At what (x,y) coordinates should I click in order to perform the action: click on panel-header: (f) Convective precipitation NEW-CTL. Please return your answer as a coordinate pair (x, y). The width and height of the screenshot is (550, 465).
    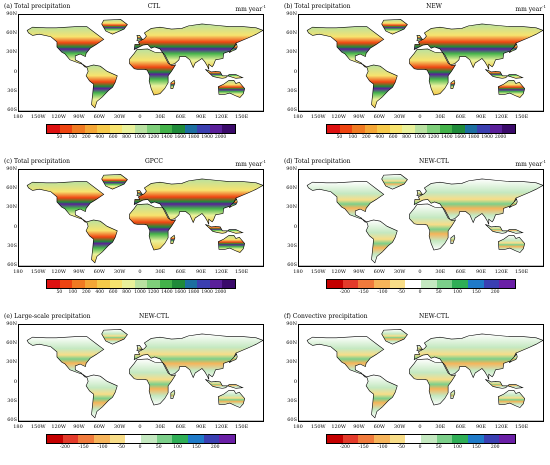
    Looking at the image, I should click on (415, 317).